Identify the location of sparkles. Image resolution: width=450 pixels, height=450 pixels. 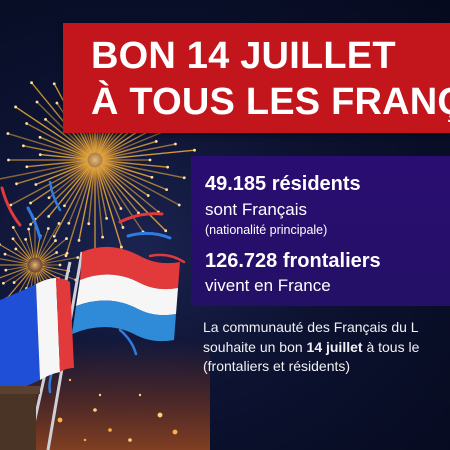
(117, 410).